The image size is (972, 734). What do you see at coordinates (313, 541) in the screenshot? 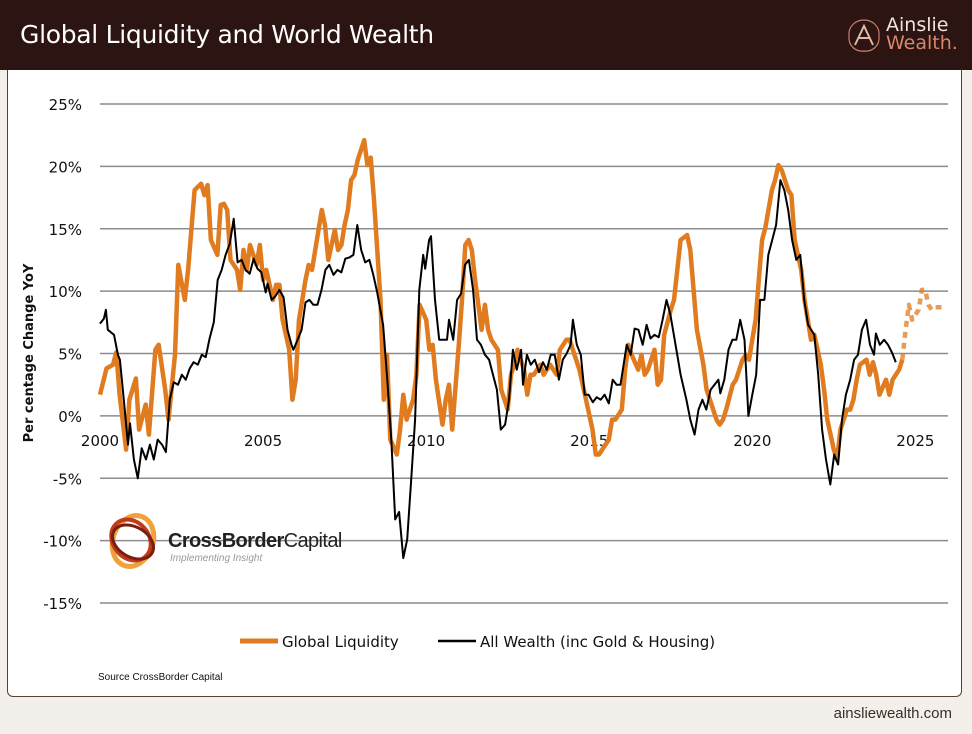
I see `logo-name-light: Capital` at bounding box center [313, 541].